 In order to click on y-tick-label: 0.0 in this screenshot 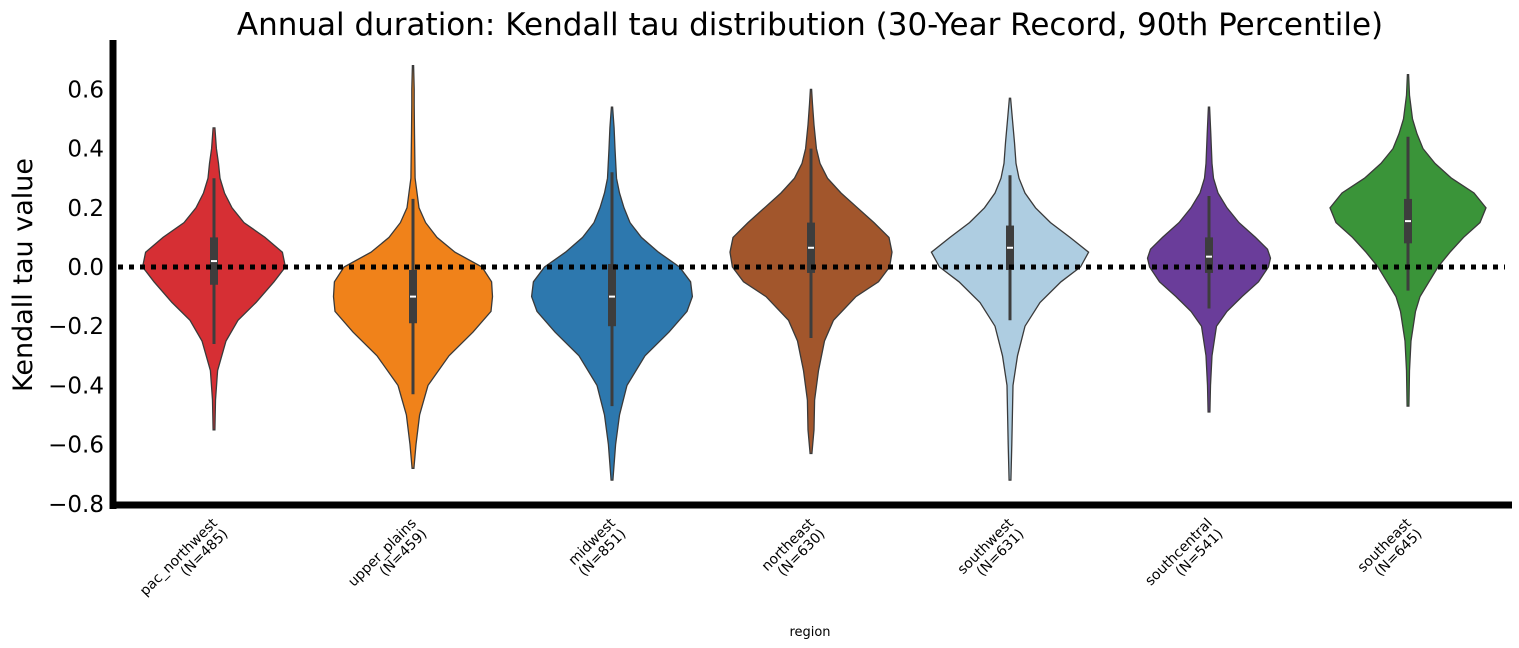, I will do `click(85, 268)`.